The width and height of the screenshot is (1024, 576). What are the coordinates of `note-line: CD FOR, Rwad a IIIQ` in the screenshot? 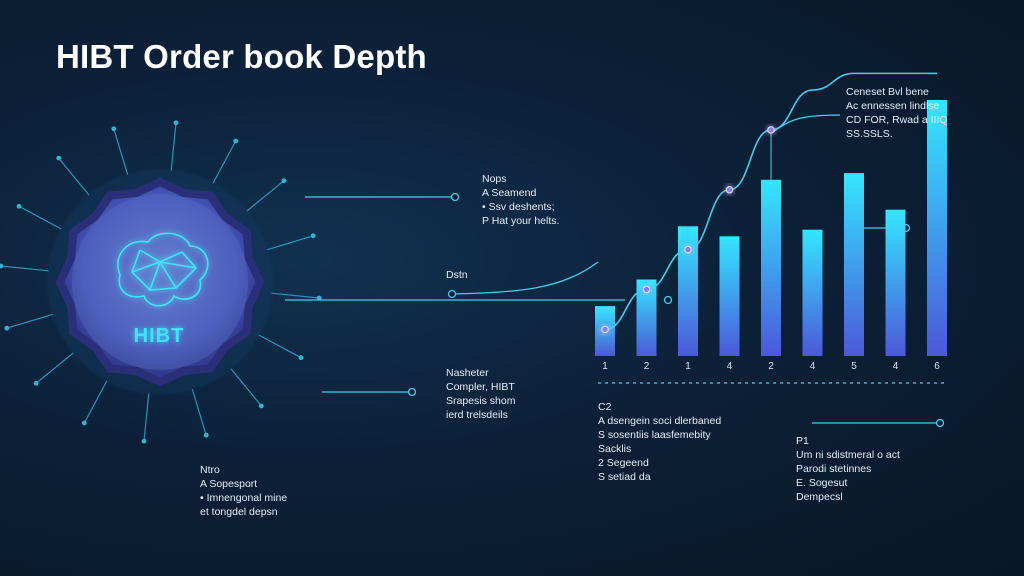 It's located at (897, 120).